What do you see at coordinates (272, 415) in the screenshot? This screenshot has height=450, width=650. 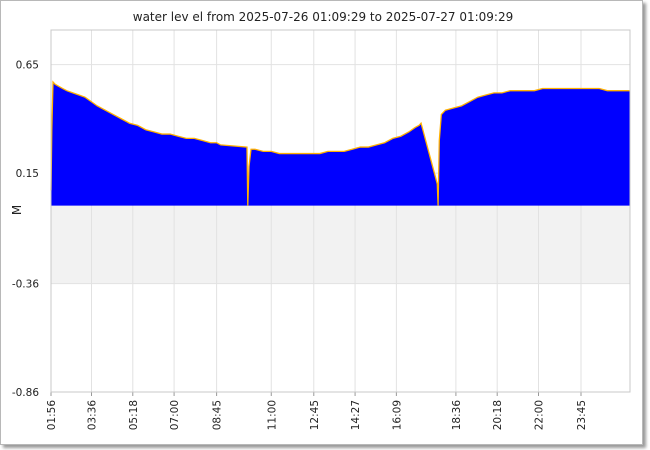 I see `x-tick-label: 11:00` at bounding box center [272, 415].